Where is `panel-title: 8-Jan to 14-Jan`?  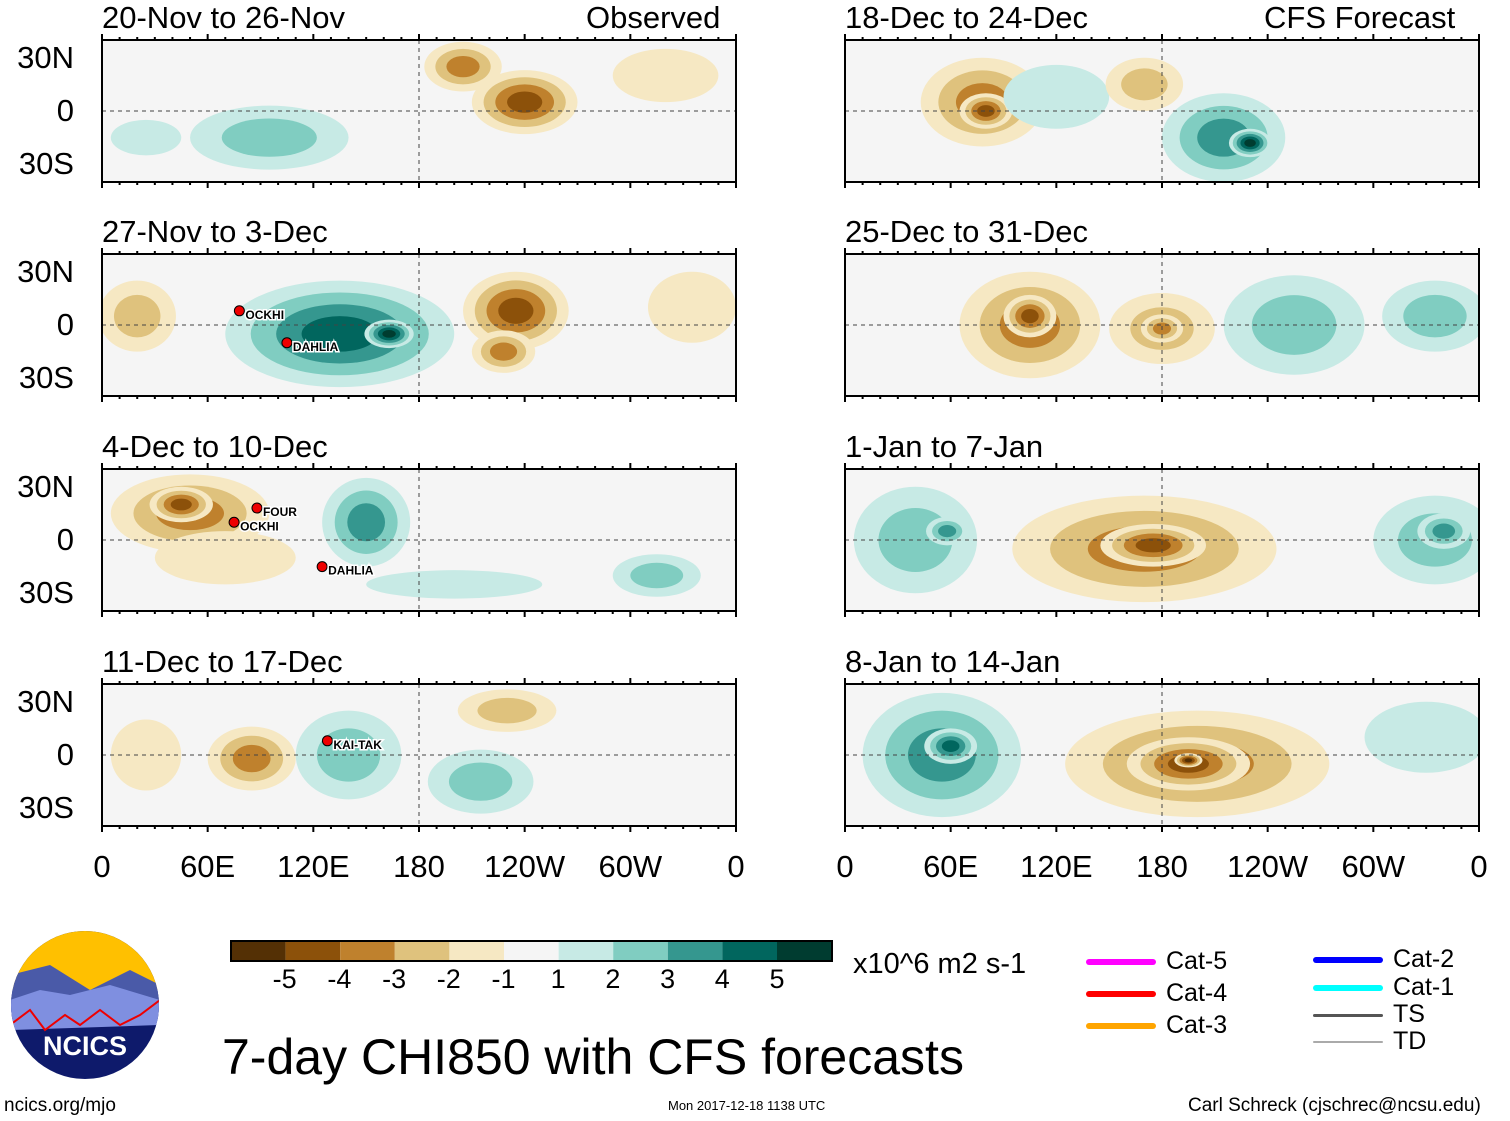 panel-title: 8-Jan to 14-Jan is located at coordinates (953, 661).